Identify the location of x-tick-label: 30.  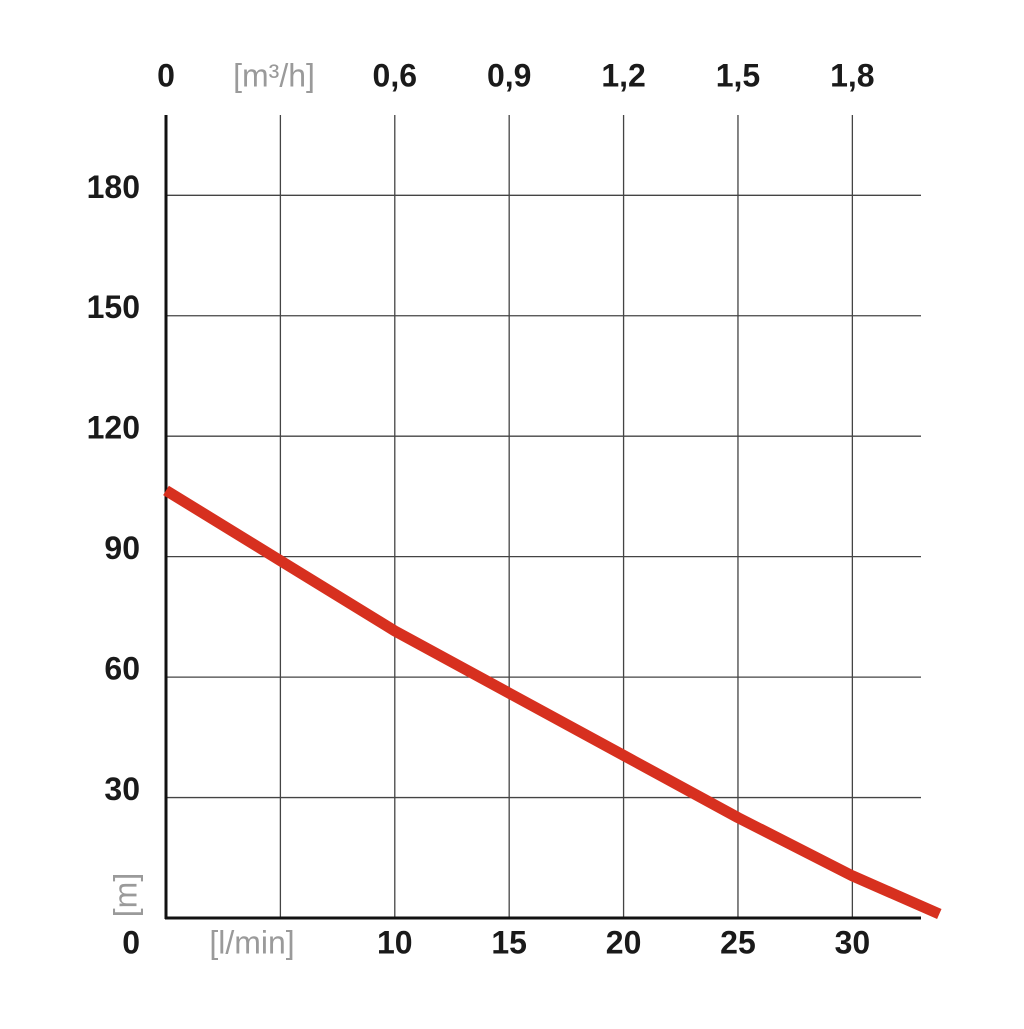
(853, 942).